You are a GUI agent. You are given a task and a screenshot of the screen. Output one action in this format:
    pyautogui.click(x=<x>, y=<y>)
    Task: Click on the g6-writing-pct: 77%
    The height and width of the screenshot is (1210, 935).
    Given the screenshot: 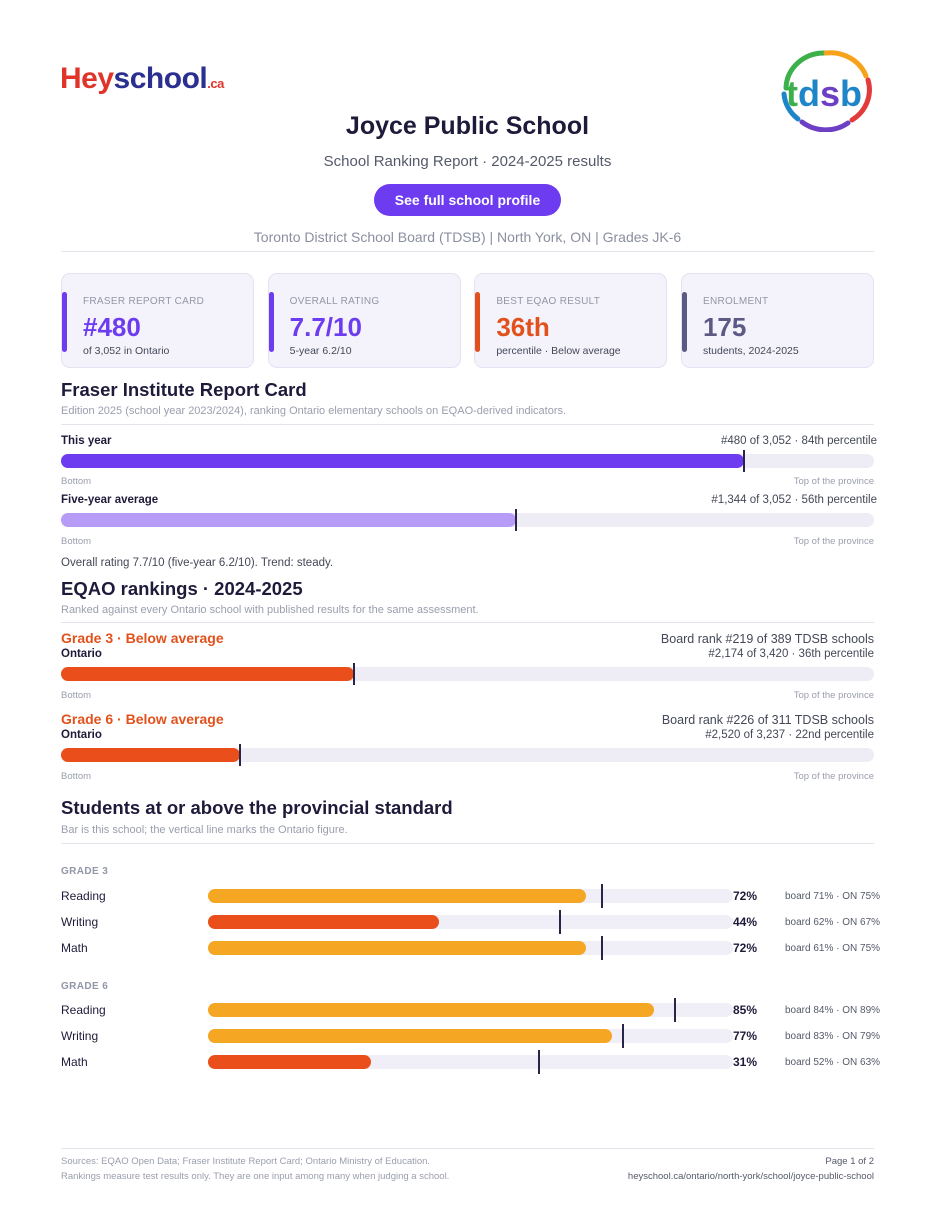 What is the action you would take?
    pyautogui.click(x=745, y=1036)
    